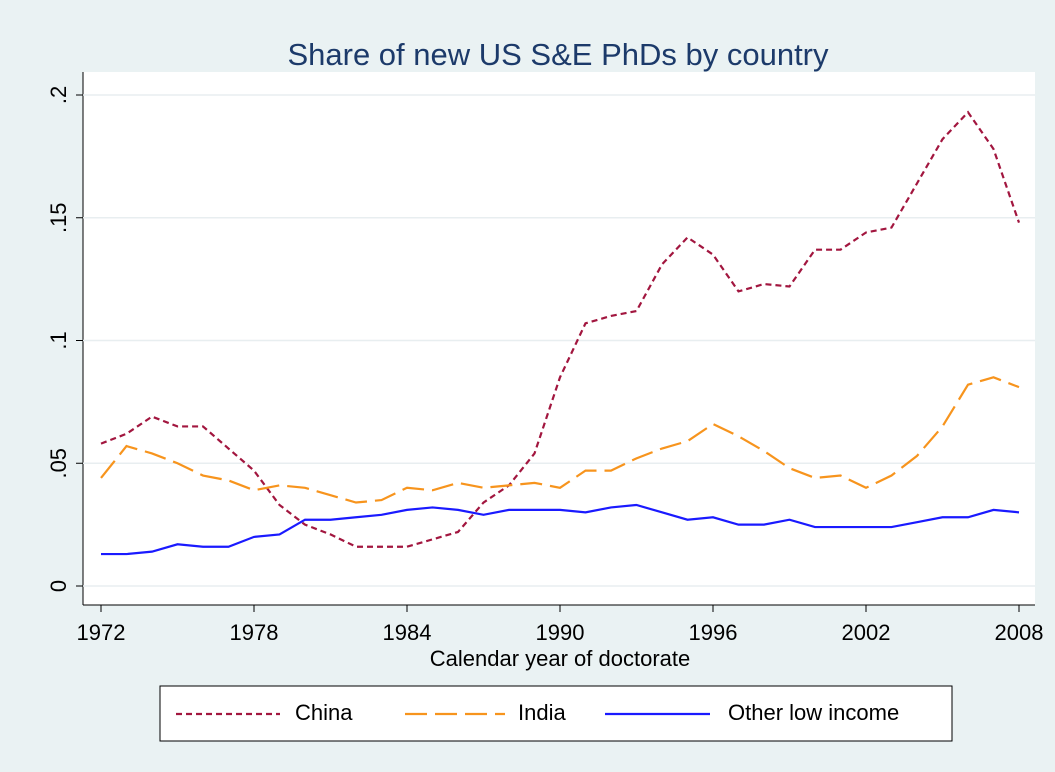 The width and height of the screenshot is (1055, 772). Describe the element at coordinates (58, 95) in the screenshot. I see `y-tick-label: .2` at that location.